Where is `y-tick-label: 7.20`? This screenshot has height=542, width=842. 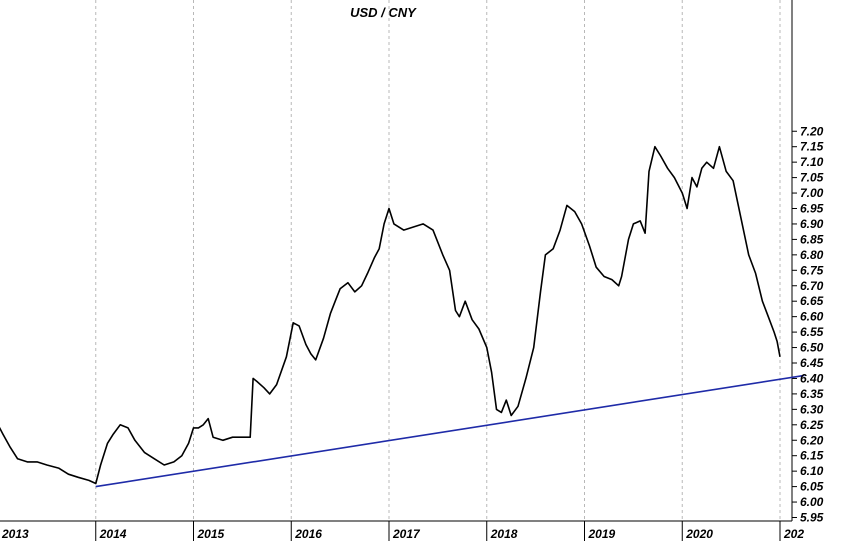
y-tick-label: 7.20 is located at coordinates (812, 131).